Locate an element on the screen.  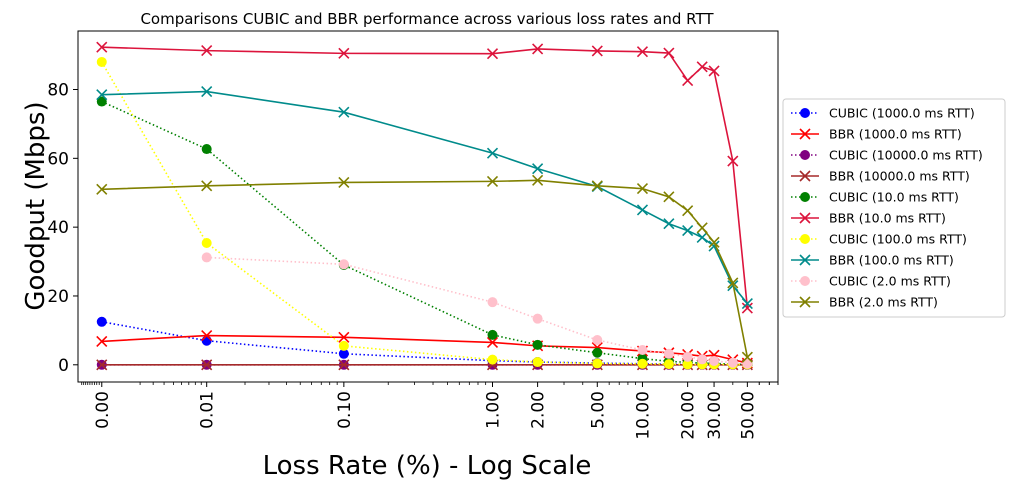
legend-label: CUBIC (10000.0 ms RTT) is located at coordinates (906, 155).